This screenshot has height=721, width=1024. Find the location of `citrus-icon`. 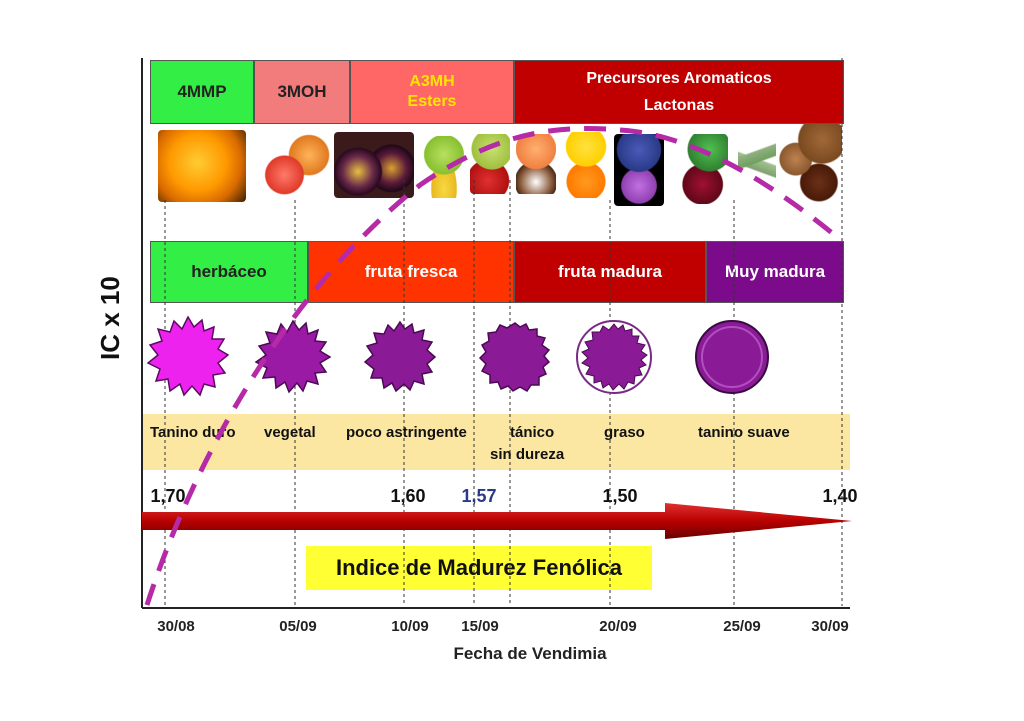

citrus-icon is located at coordinates (586, 165).